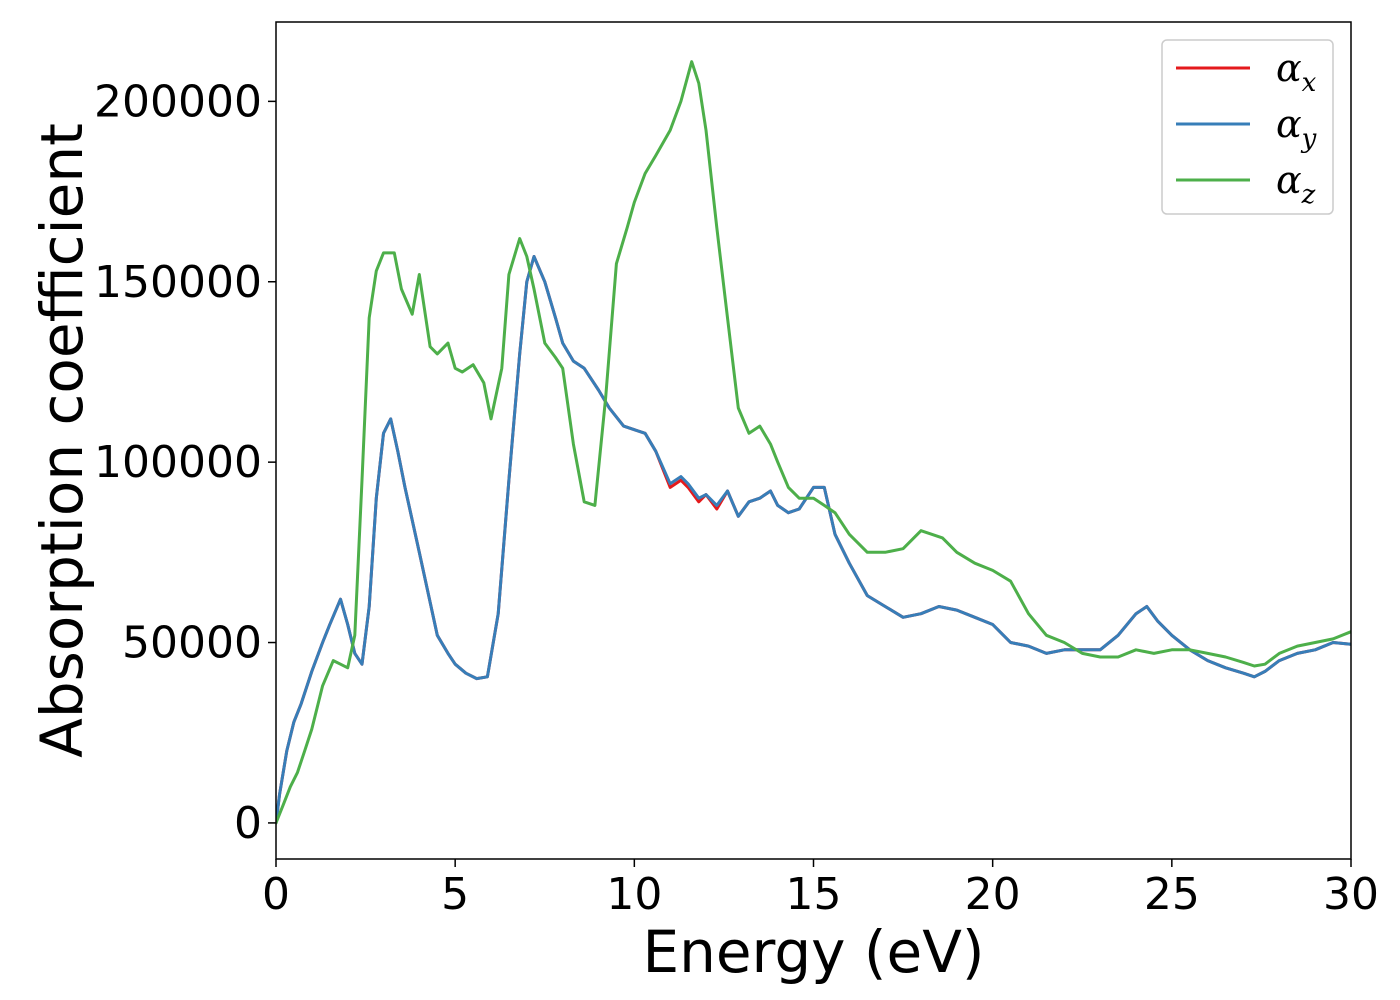  What do you see at coordinates (178, 462) in the screenshot?
I see `y-tick-label: 100000` at bounding box center [178, 462].